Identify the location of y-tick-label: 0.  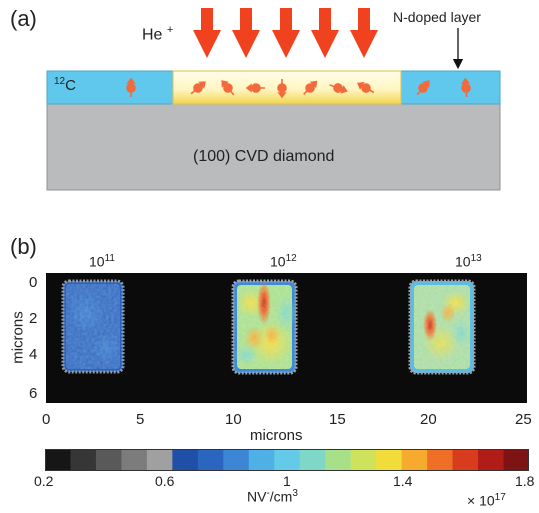
(33, 282).